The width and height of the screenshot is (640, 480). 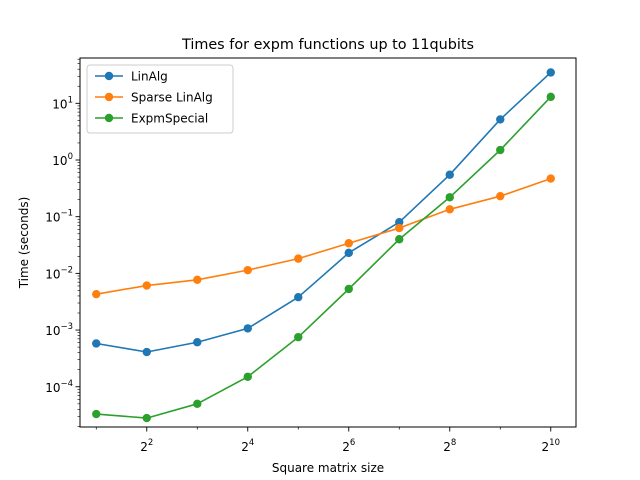 I want to click on x-tick-label: 24, so click(x=247, y=446).